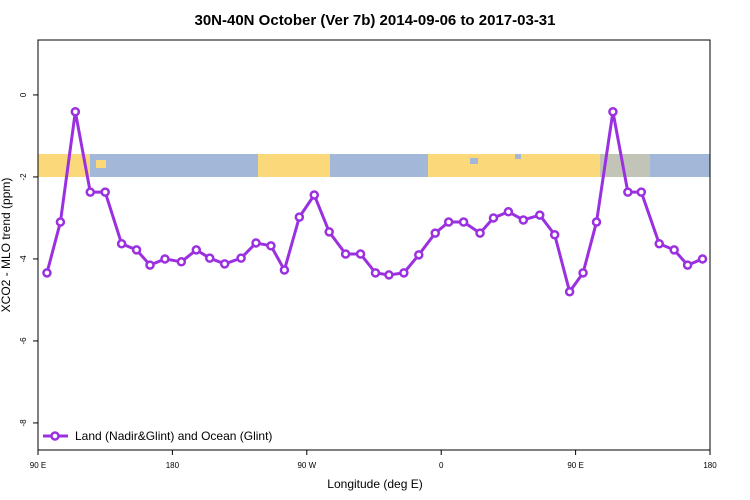  What do you see at coordinates (374, 165) in the screenshot?
I see `map-strip` at bounding box center [374, 165].